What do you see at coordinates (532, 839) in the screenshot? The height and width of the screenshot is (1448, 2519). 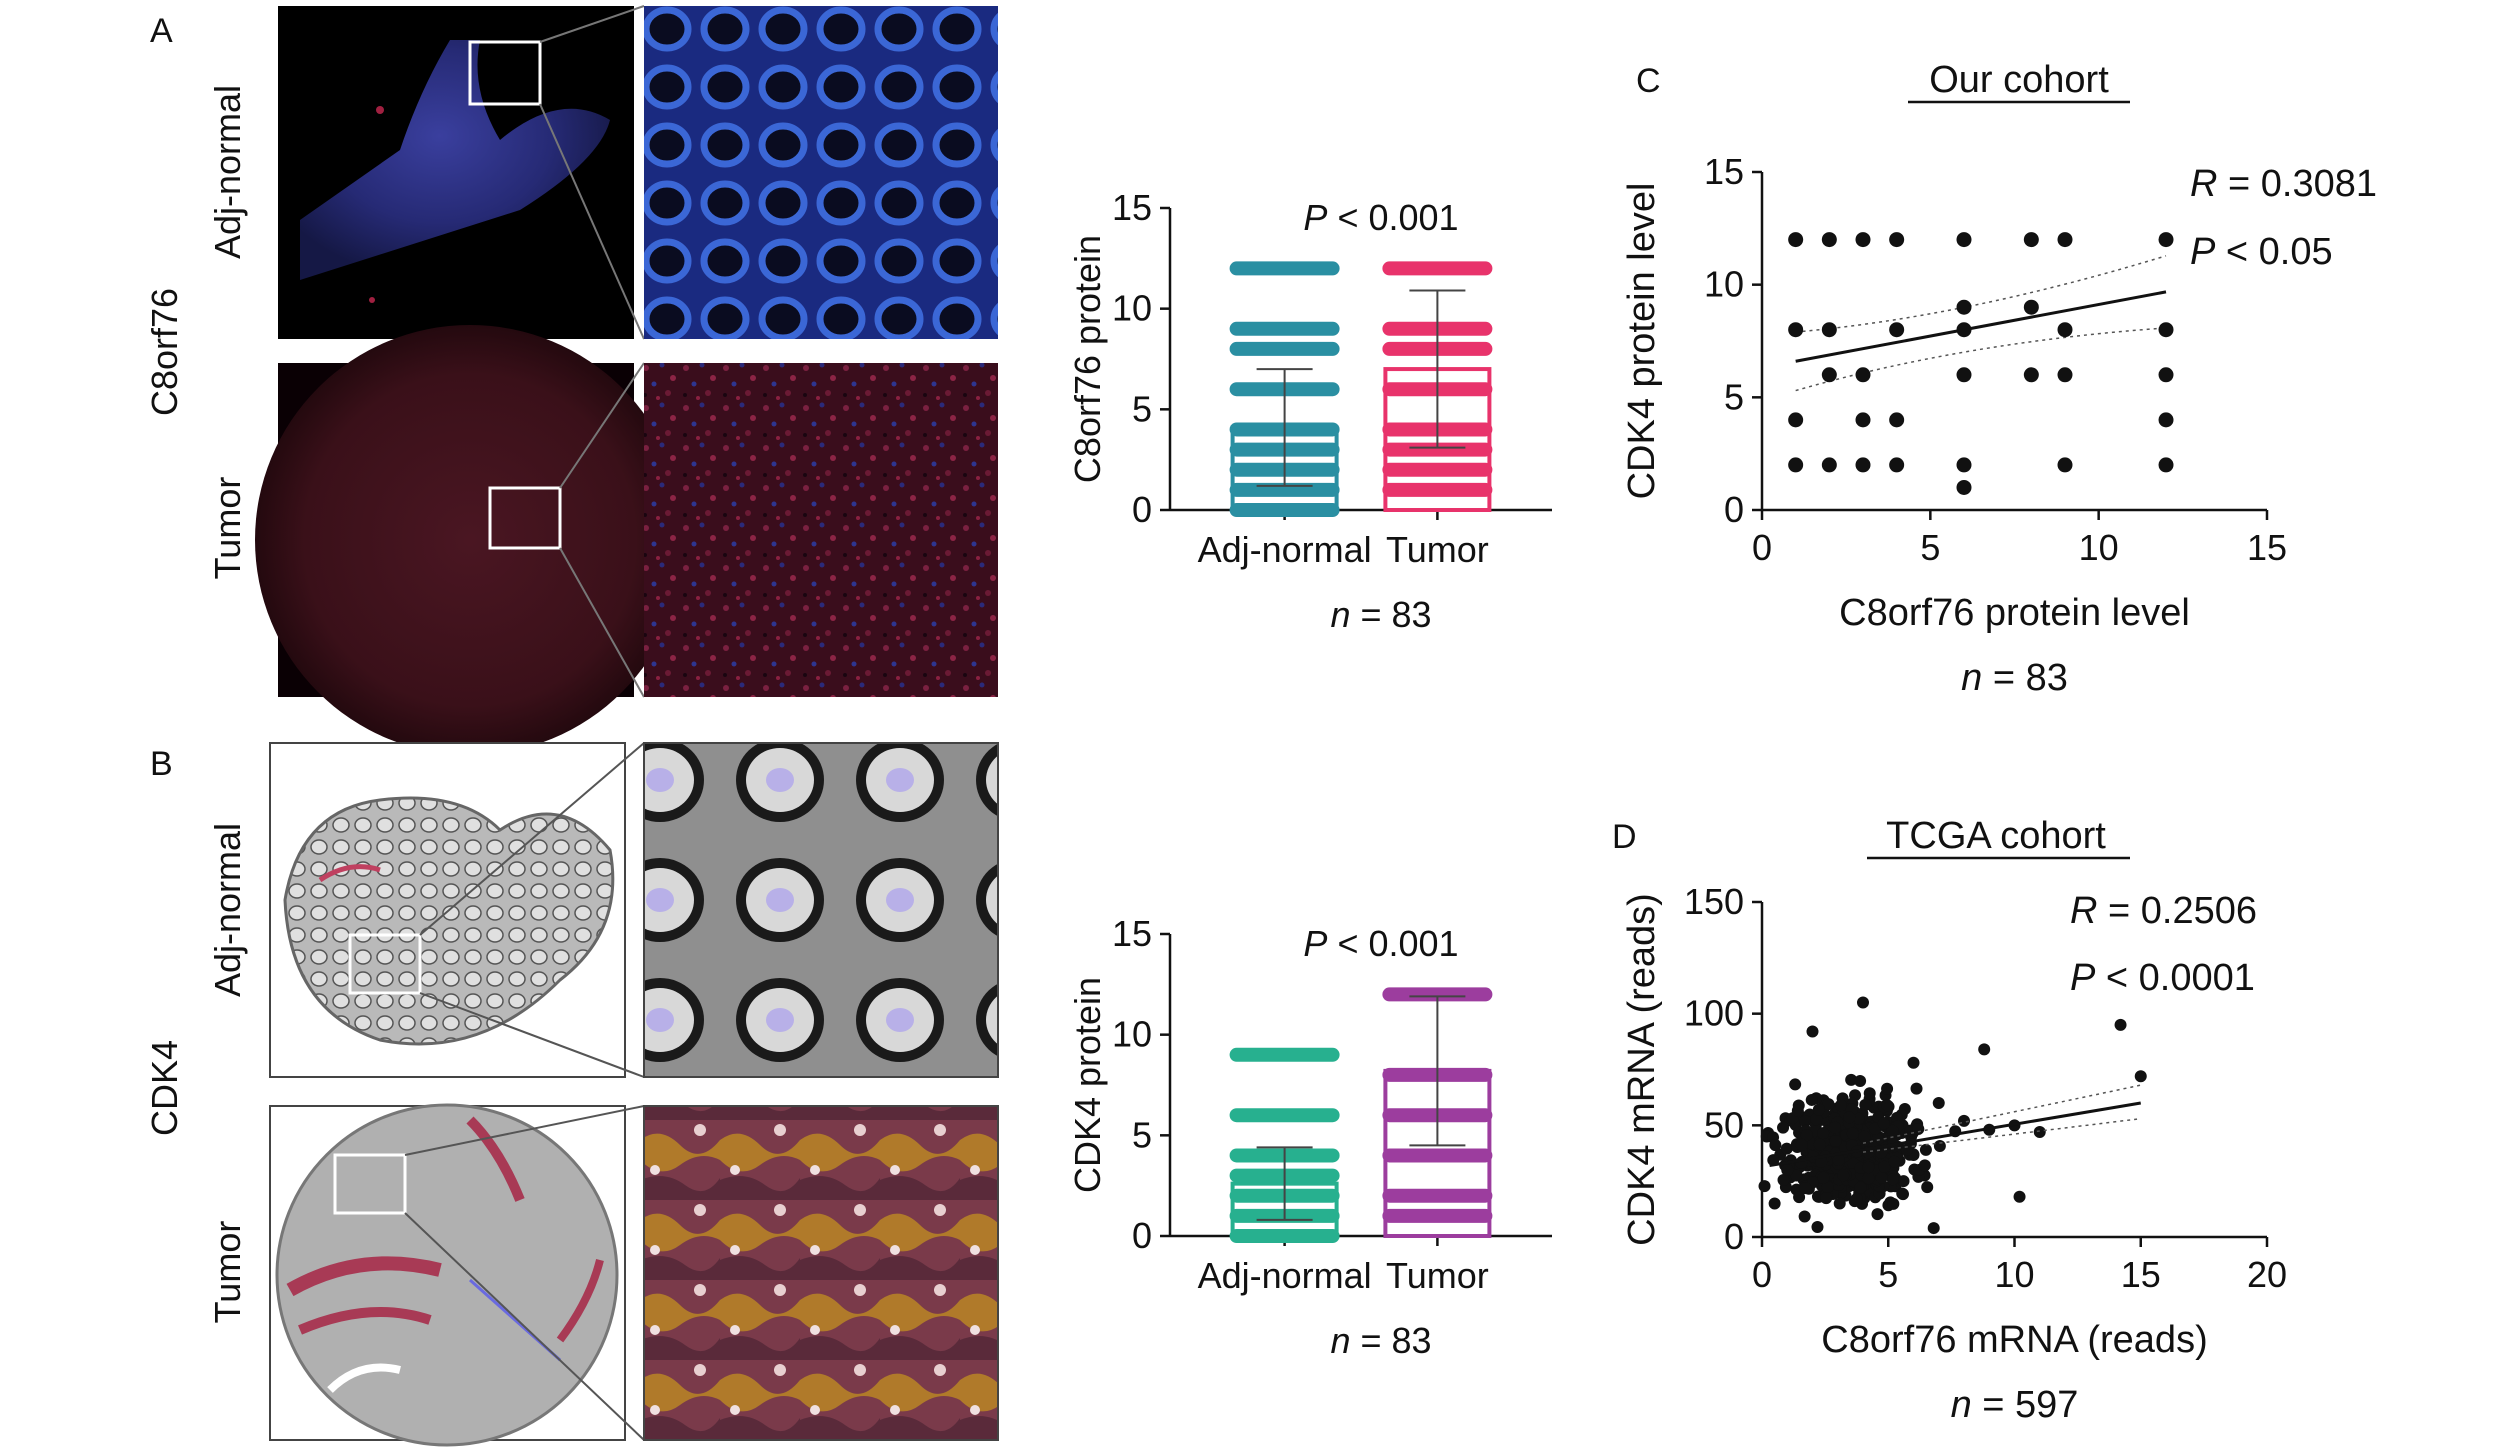 I see `zoom-line-b1-top` at bounding box center [532, 839].